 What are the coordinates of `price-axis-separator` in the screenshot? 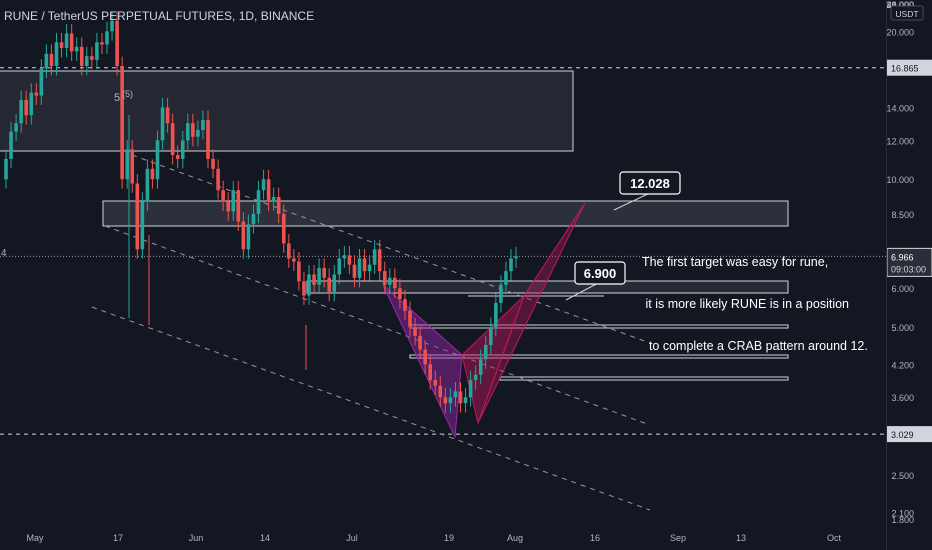 It's located at (886, 275).